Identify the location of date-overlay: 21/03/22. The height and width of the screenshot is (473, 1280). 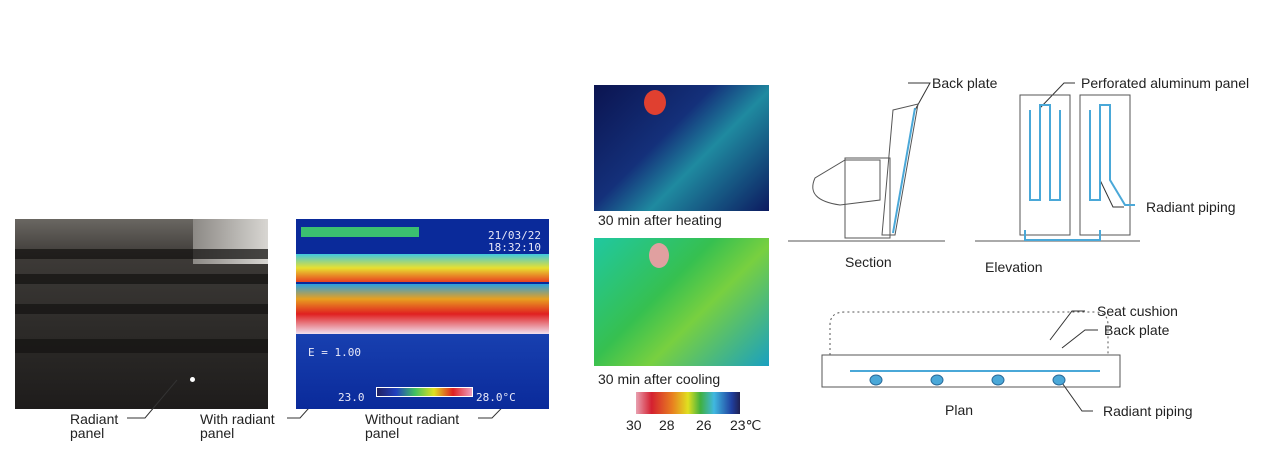
(514, 235).